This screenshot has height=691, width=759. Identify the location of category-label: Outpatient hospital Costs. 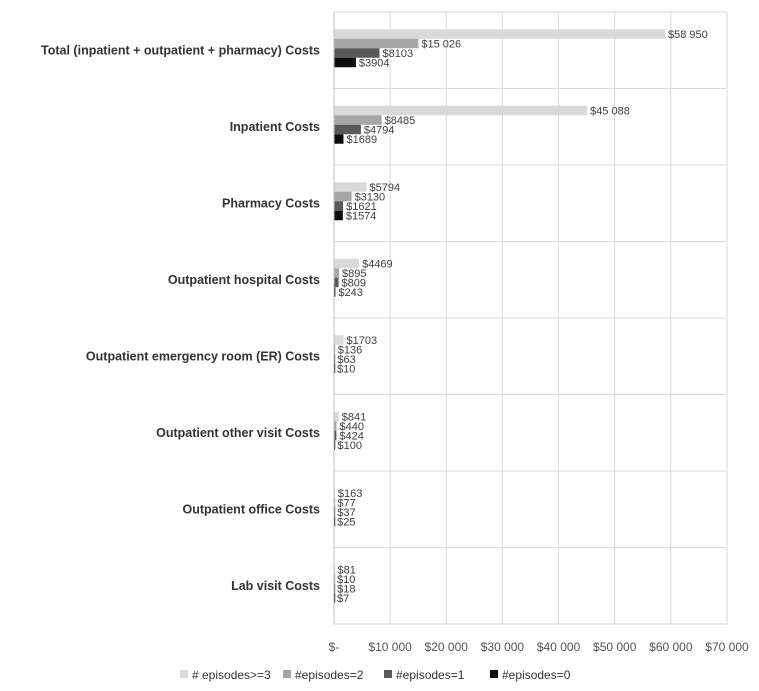
(244, 280).